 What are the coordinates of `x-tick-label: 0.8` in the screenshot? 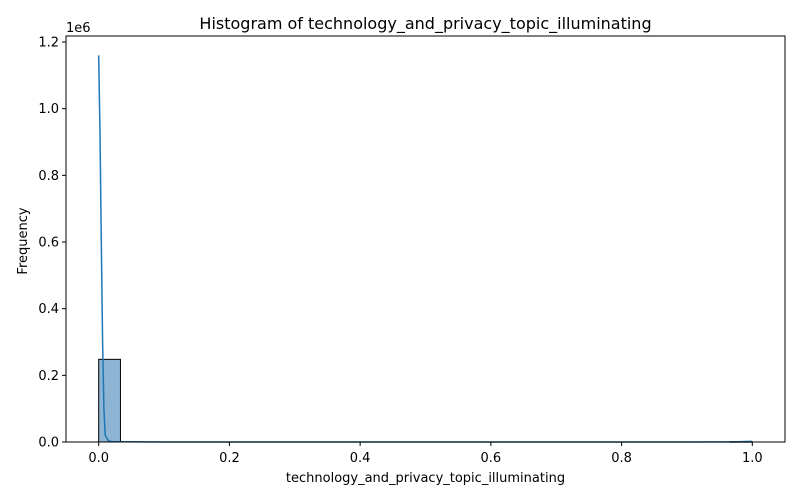 It's located at (621, 458).